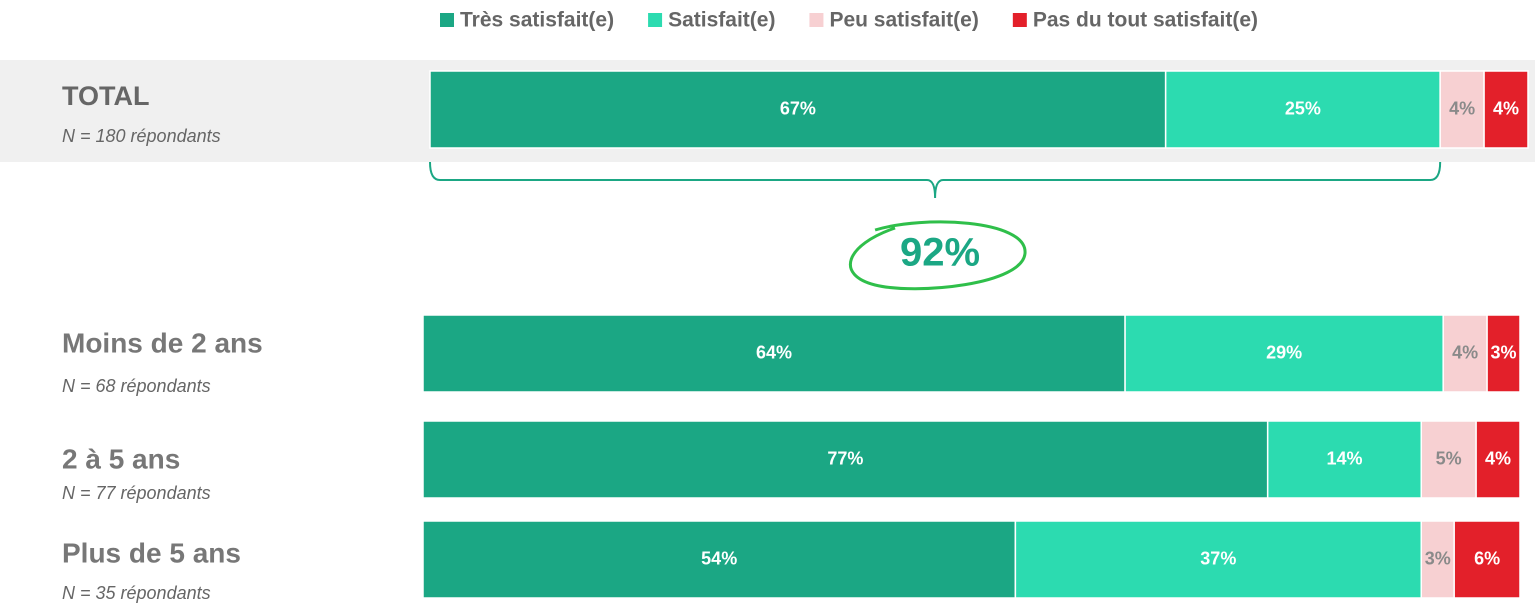  What do you see at coordinates (121, 458) in the screenshot?
I see `category-label: 2 à 5 ans` at bounding box center [121, 458].